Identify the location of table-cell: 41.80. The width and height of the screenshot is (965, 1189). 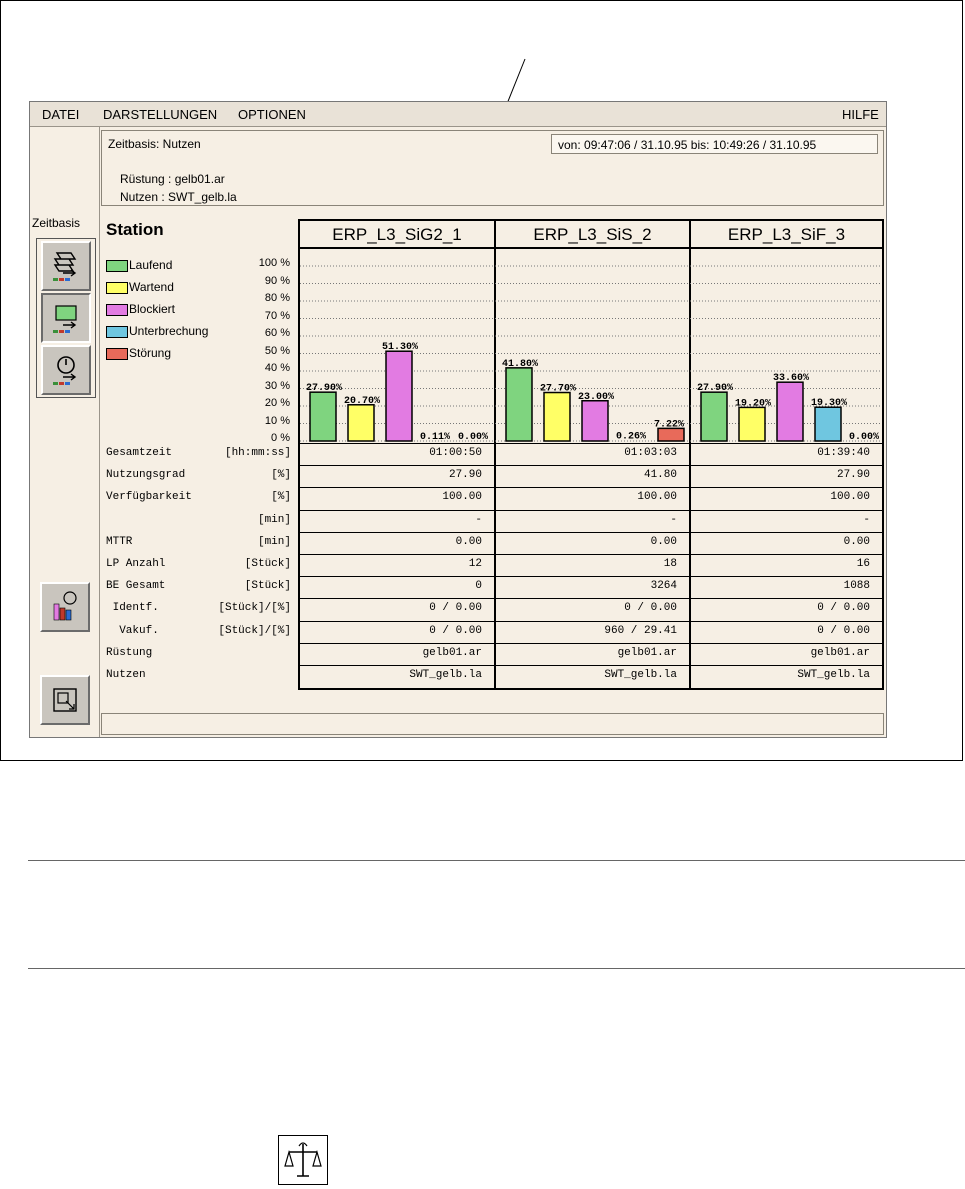
(660, 475).